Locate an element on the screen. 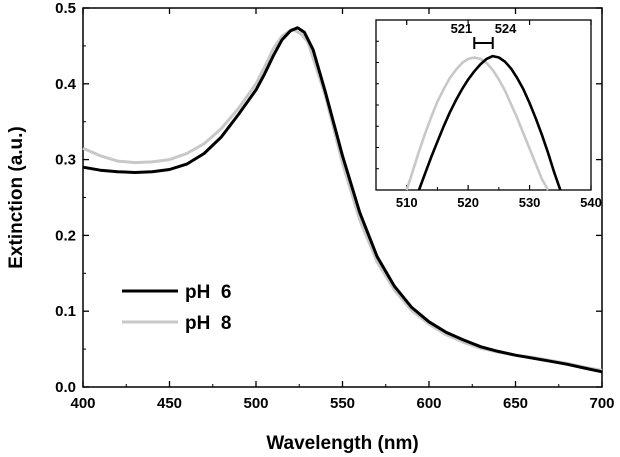 The height and width of the screenshot is (457, 620). legend-label: pH 6 is located at coordinates (208, 292).